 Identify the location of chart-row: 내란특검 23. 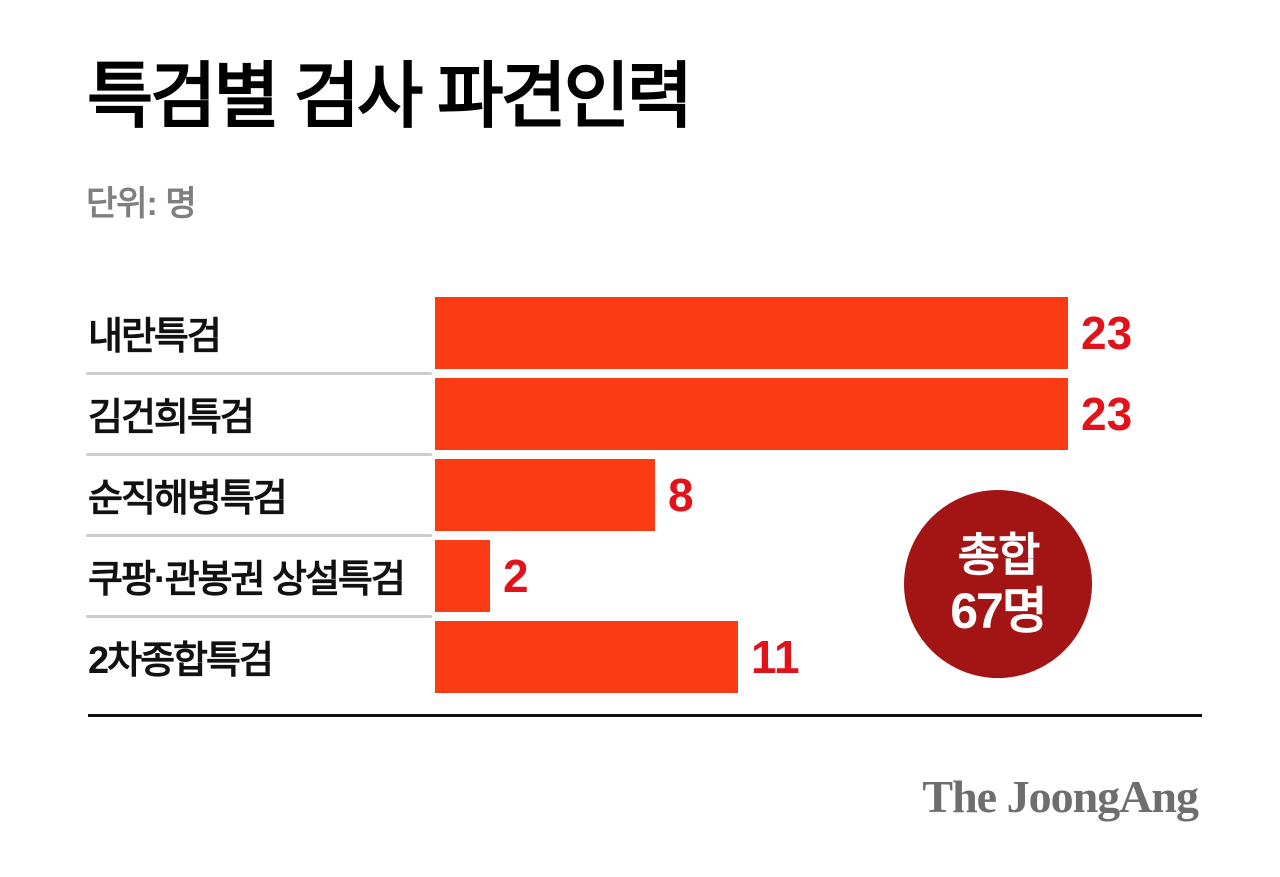
(644, 333).